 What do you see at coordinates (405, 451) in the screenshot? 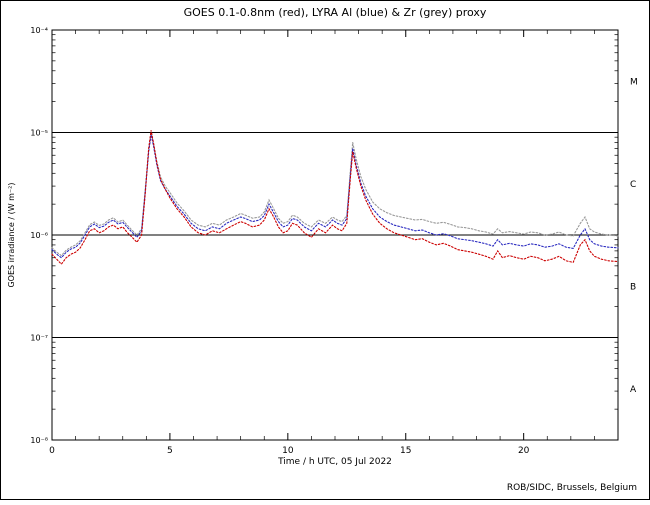
I see `x-tick-label: 15` at bounding box center [405, 451].